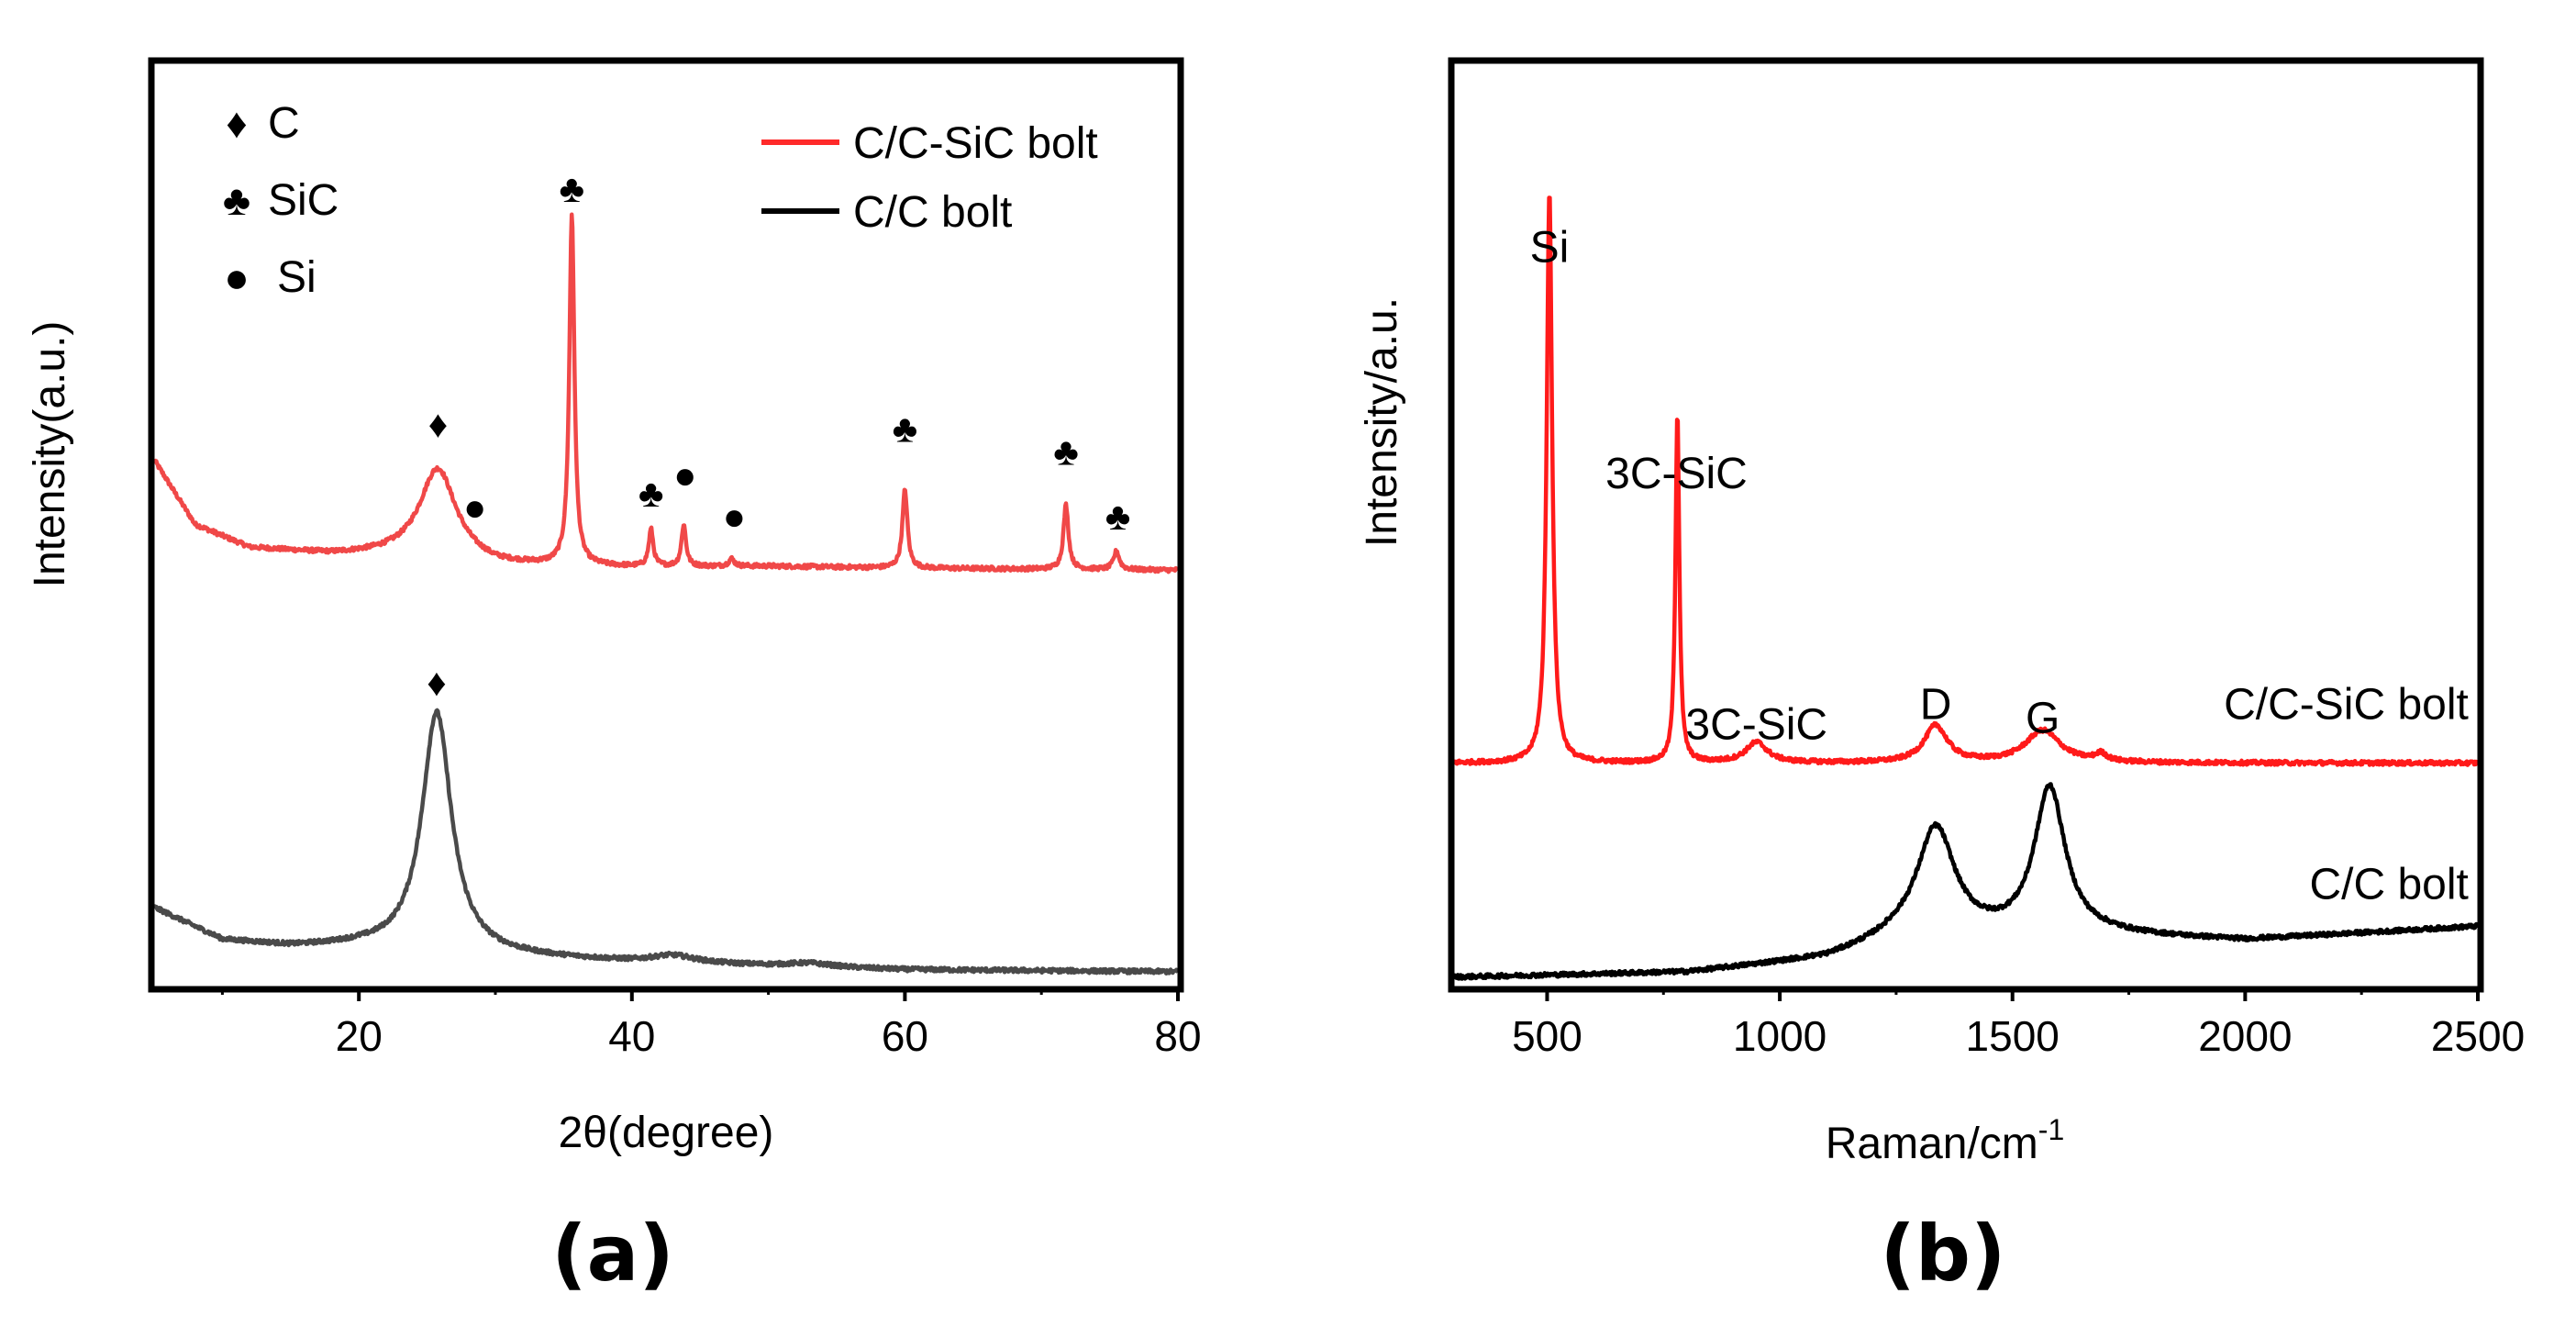 Image resolution: width=2576 pixels, height=1338 pixels. Describe the element at coordinates (711, 1024) in the screenshot. I see `a-x-ticks: 20 40 60 80` at that location.